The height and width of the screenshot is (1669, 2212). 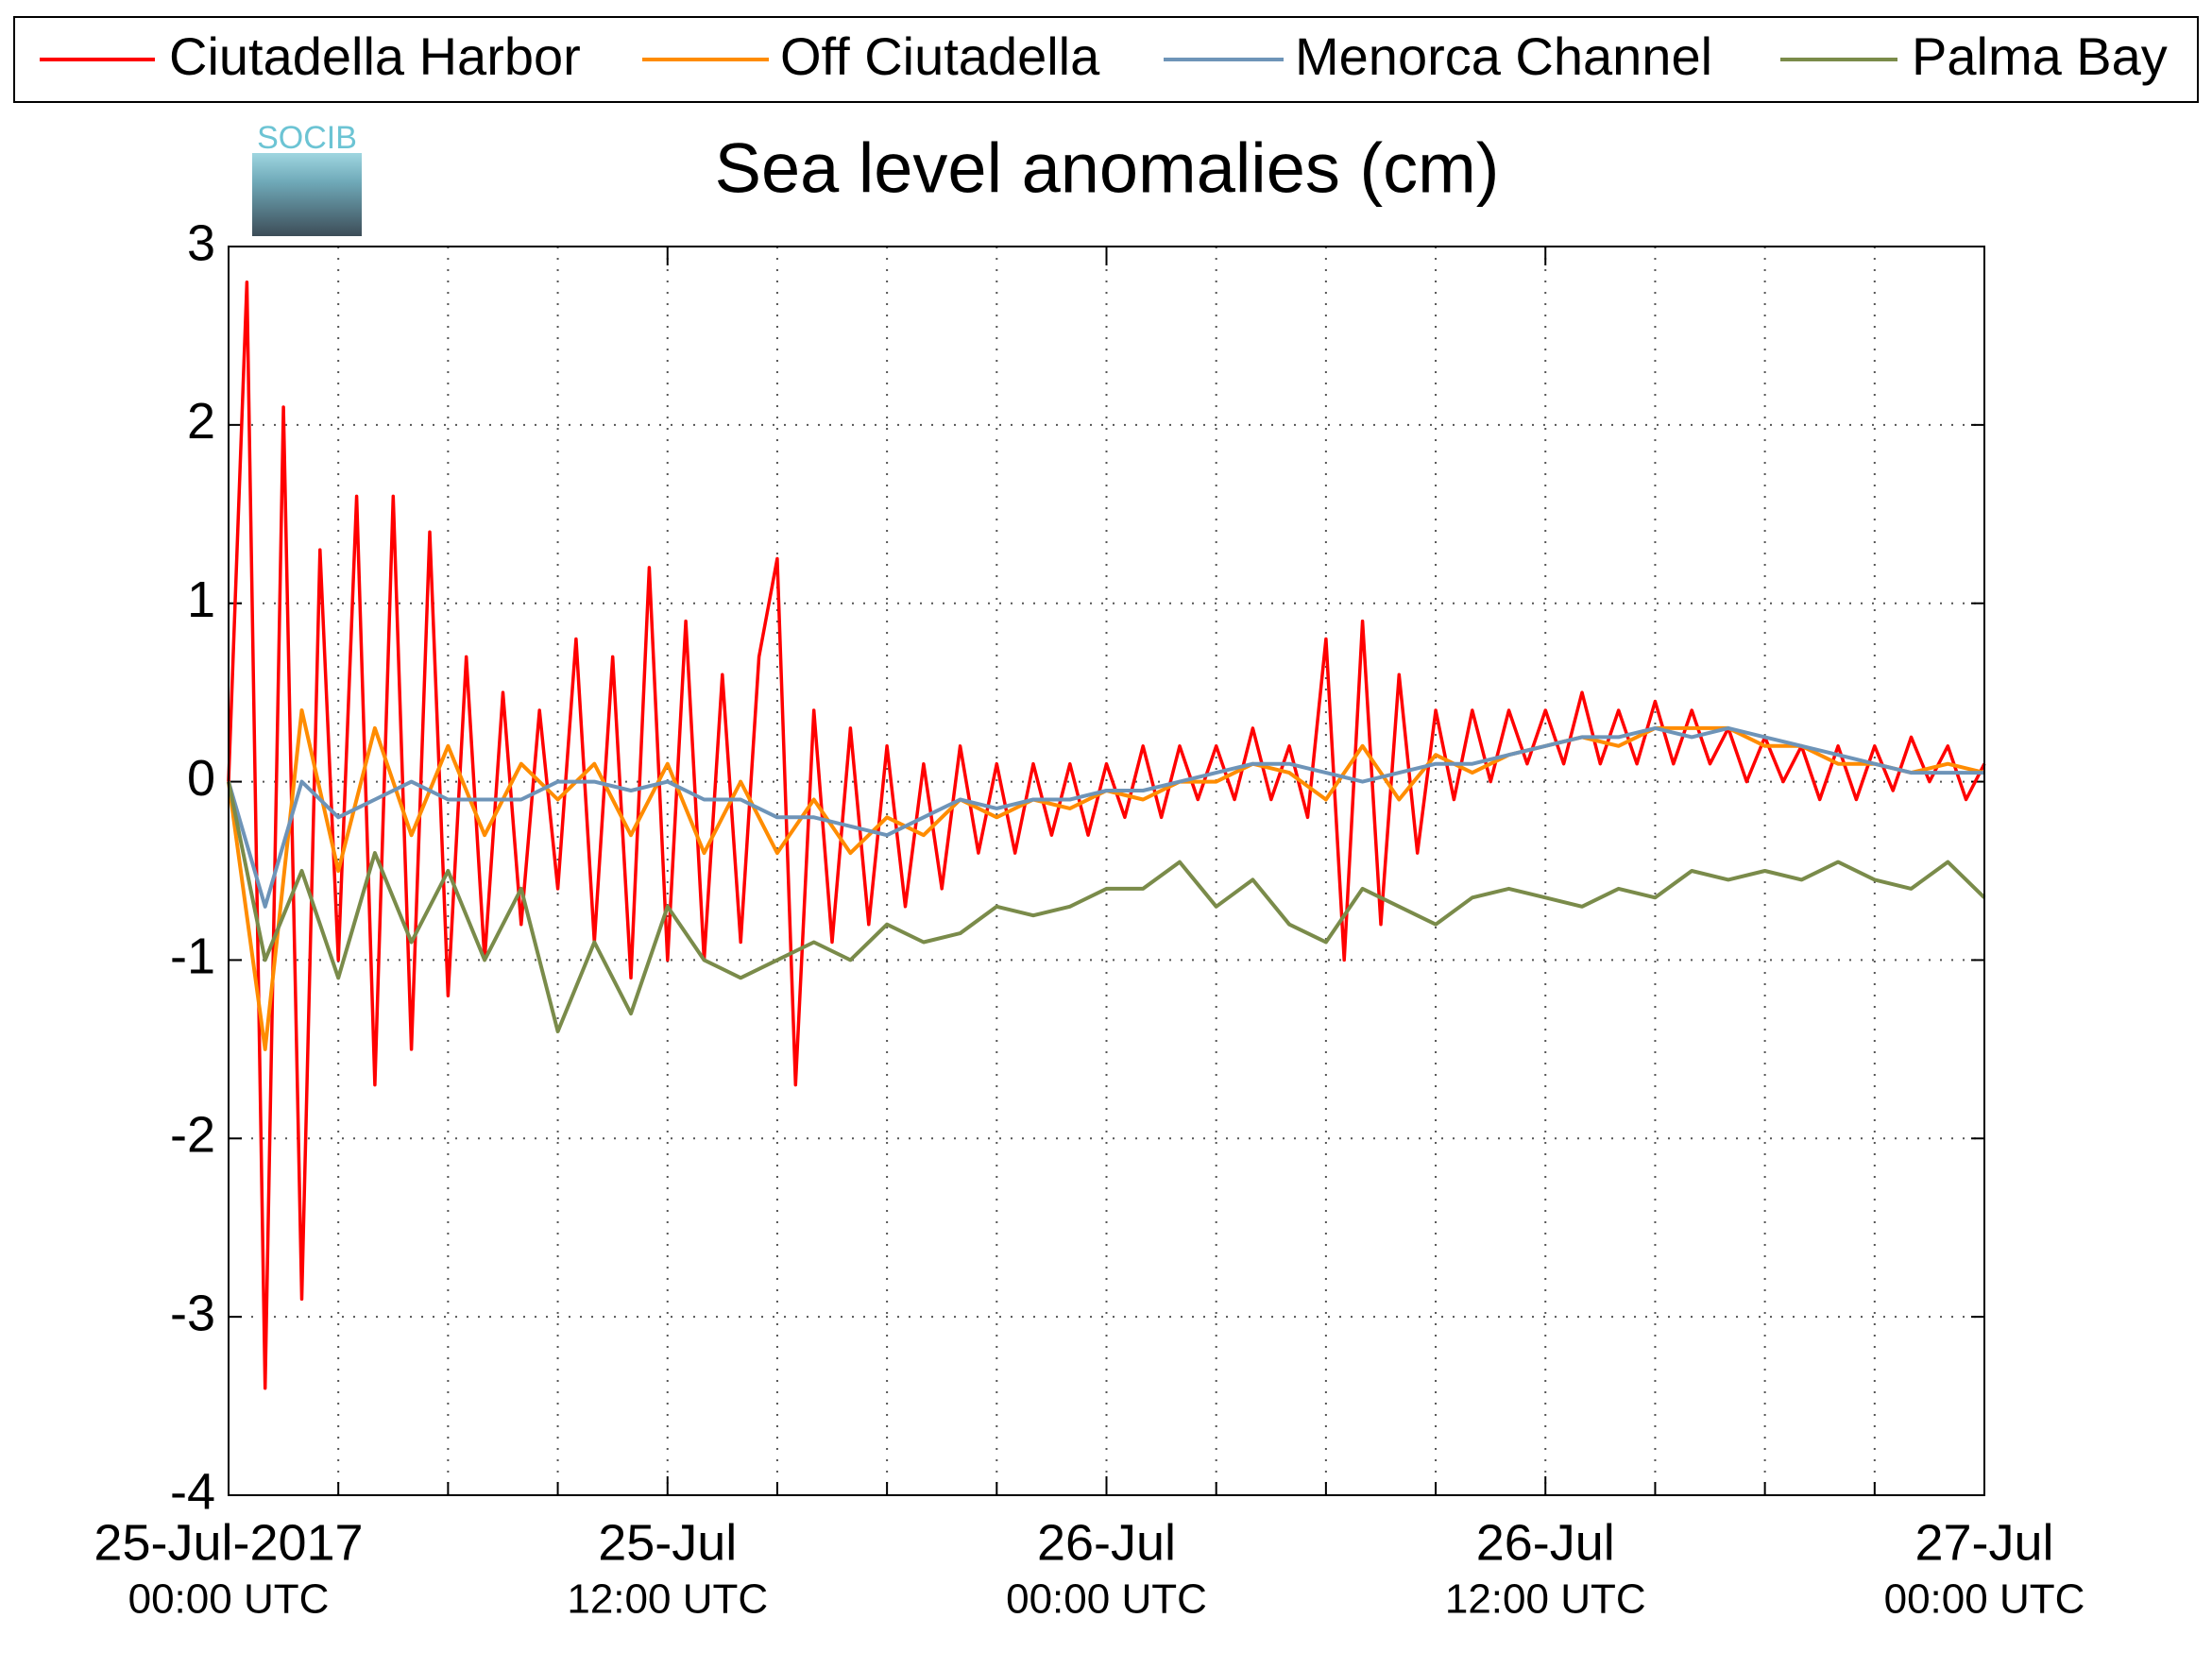 What do you see at coordinates (1503, 56) in the screenshot?
I see `legend-label: Menorca Channel` at bounding box center [1503, 56].